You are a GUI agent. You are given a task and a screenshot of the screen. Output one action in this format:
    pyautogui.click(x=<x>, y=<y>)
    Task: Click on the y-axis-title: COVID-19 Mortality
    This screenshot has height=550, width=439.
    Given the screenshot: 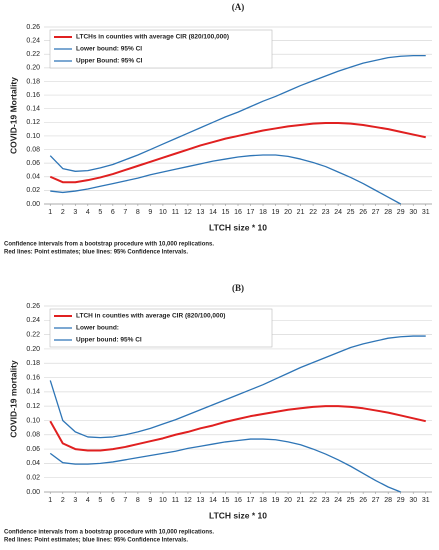 What is the action you would take?
    pyautogui.click(x=13, y=115)
    